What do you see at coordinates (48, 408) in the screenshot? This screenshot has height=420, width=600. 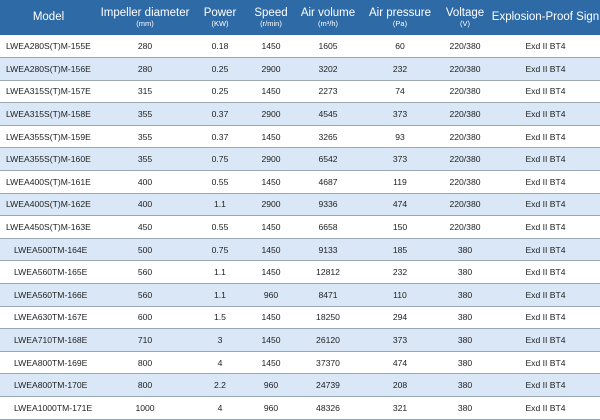 I see `model-cell: LWEA1000TM-171E` at bounding box center [48, 408].